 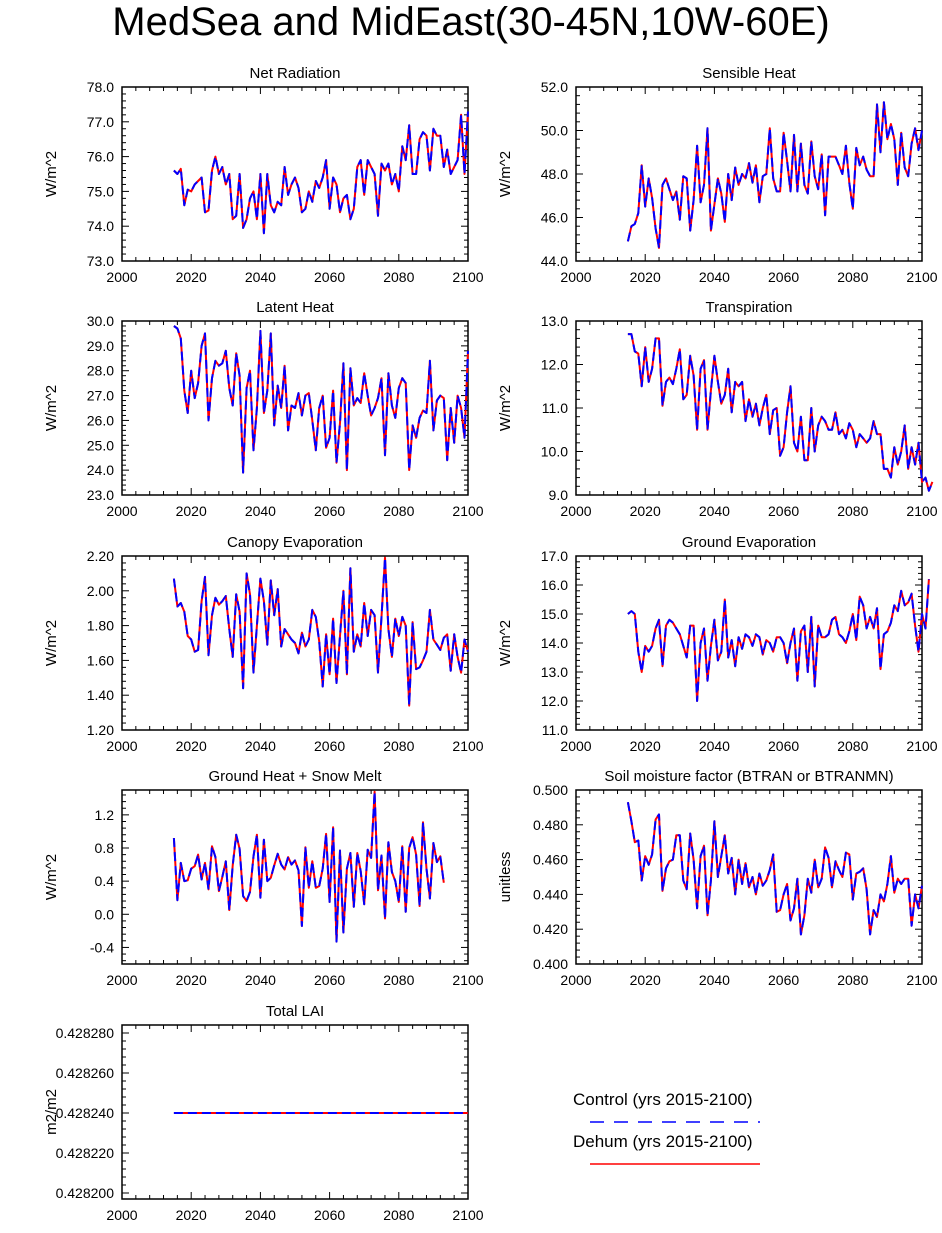 I want to click on y-tick-label: 0.428260, so click(x=85, y=1073).